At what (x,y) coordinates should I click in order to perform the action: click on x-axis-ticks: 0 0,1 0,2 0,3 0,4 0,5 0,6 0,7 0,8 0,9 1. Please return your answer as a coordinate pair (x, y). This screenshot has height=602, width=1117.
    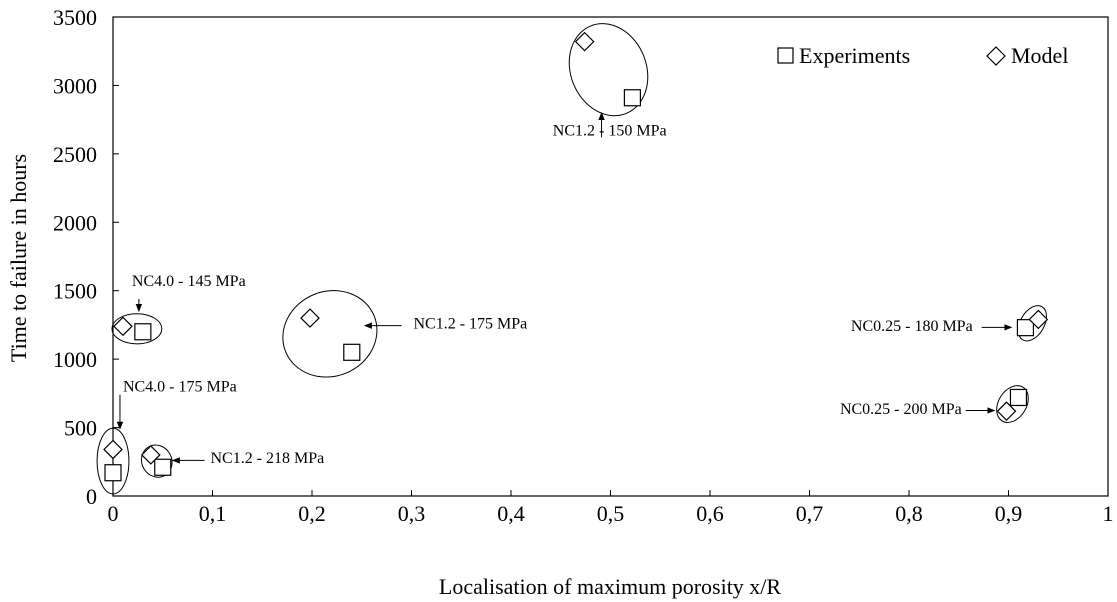
    Looking at the image, I should click on (611, 508).